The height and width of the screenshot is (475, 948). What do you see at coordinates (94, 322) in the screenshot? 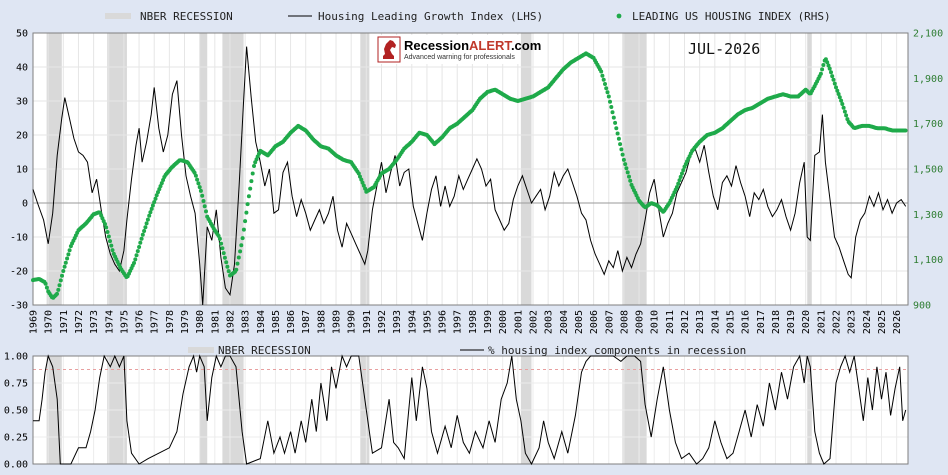
I see `x-tick-1973: 1973` at bounding box center [94, 322].